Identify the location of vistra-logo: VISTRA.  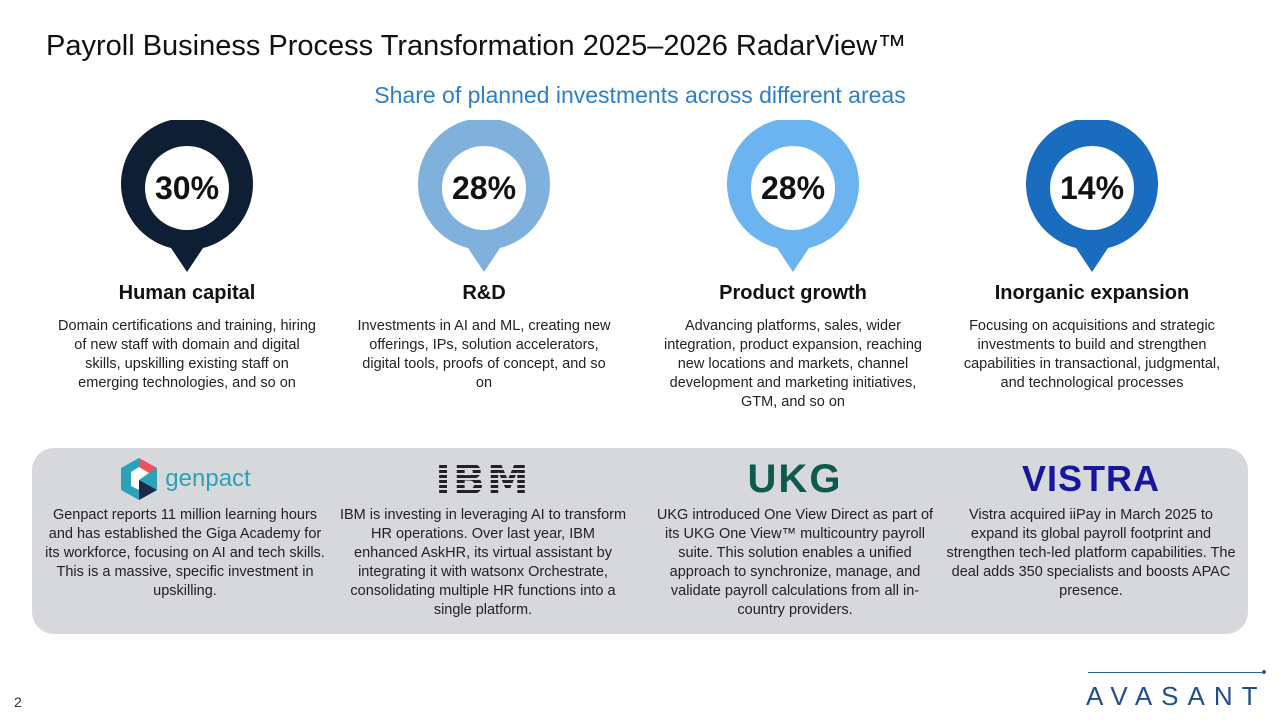
(1090, 478).